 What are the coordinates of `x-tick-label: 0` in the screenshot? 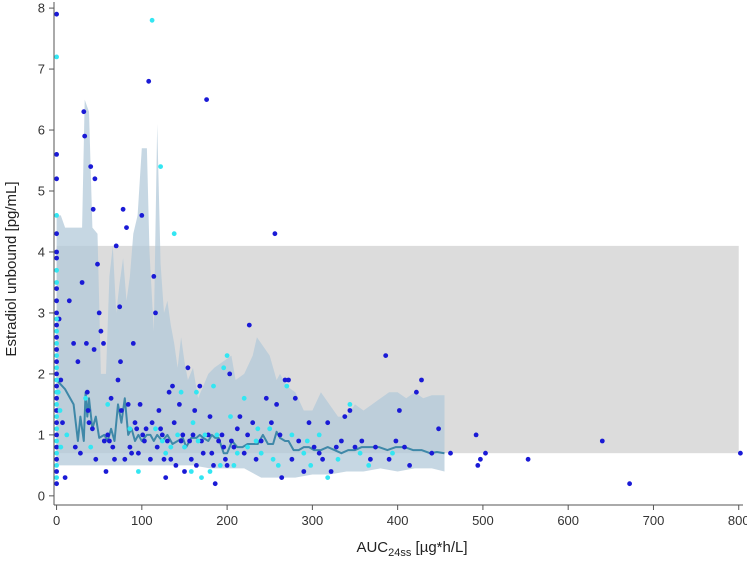 It's located at (56, 520).